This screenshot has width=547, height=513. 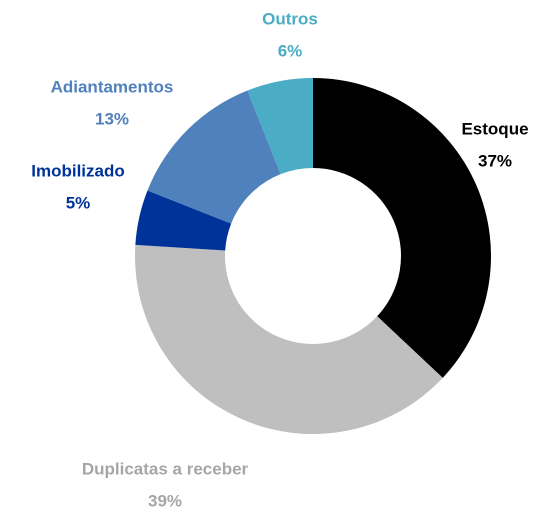 I want to click on category-label: Estoque, so click(x=494, y=128).